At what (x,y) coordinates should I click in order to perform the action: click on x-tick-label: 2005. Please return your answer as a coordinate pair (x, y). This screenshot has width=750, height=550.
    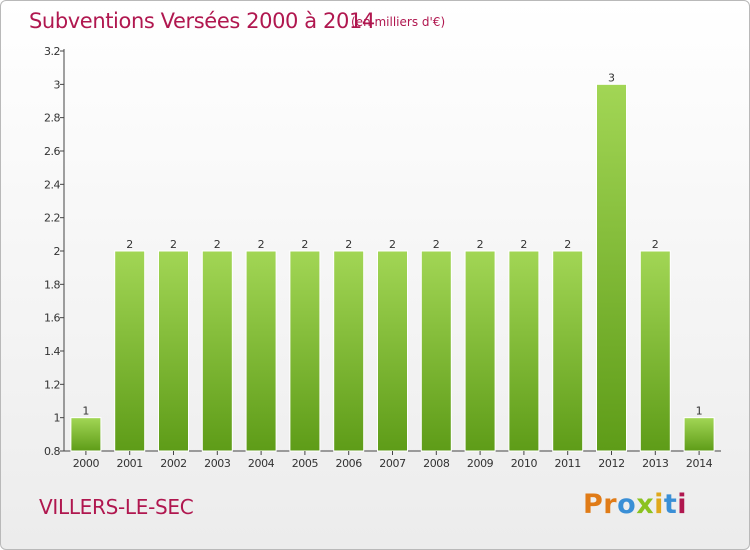
    Looking at the image, I should click on (305, 463).